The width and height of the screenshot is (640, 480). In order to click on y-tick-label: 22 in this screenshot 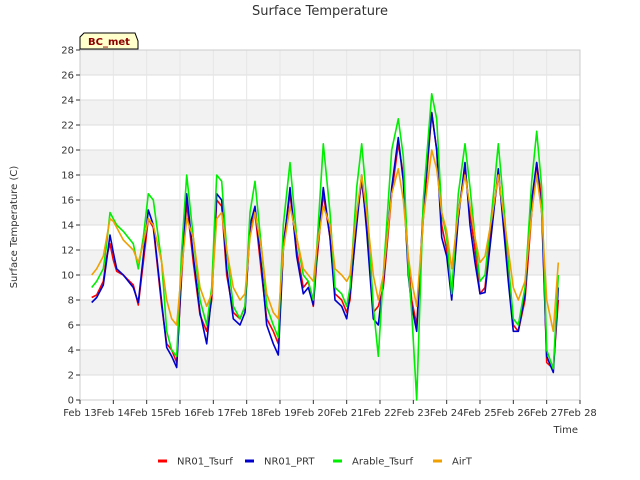, I will do `click(67, 126)`.